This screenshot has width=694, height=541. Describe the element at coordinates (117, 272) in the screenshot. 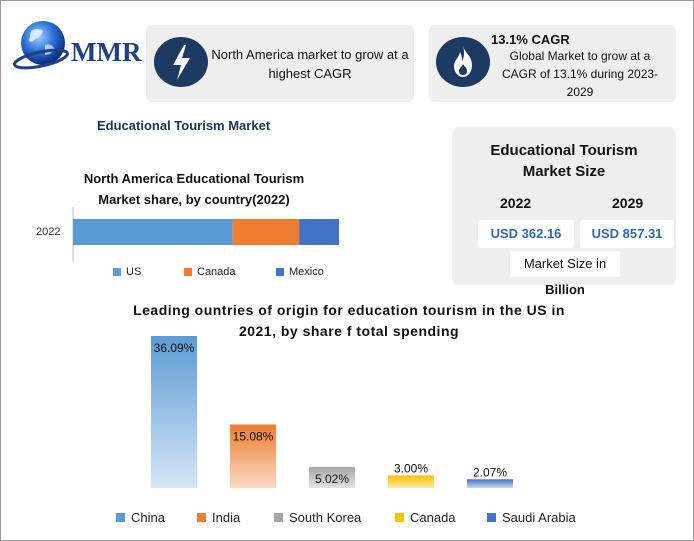

I see `legend-us-swatch` at that location.